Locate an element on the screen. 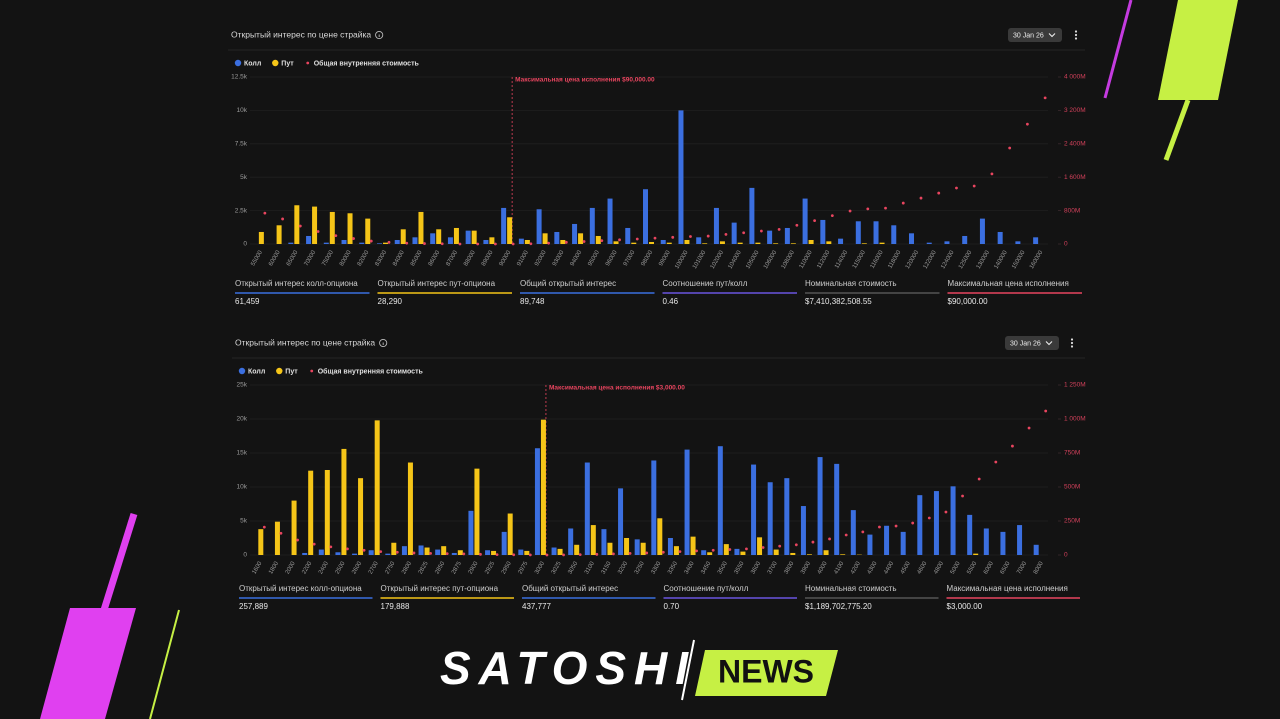  stat-label: Общий открытый интерес is located at coordinates (570, 588).